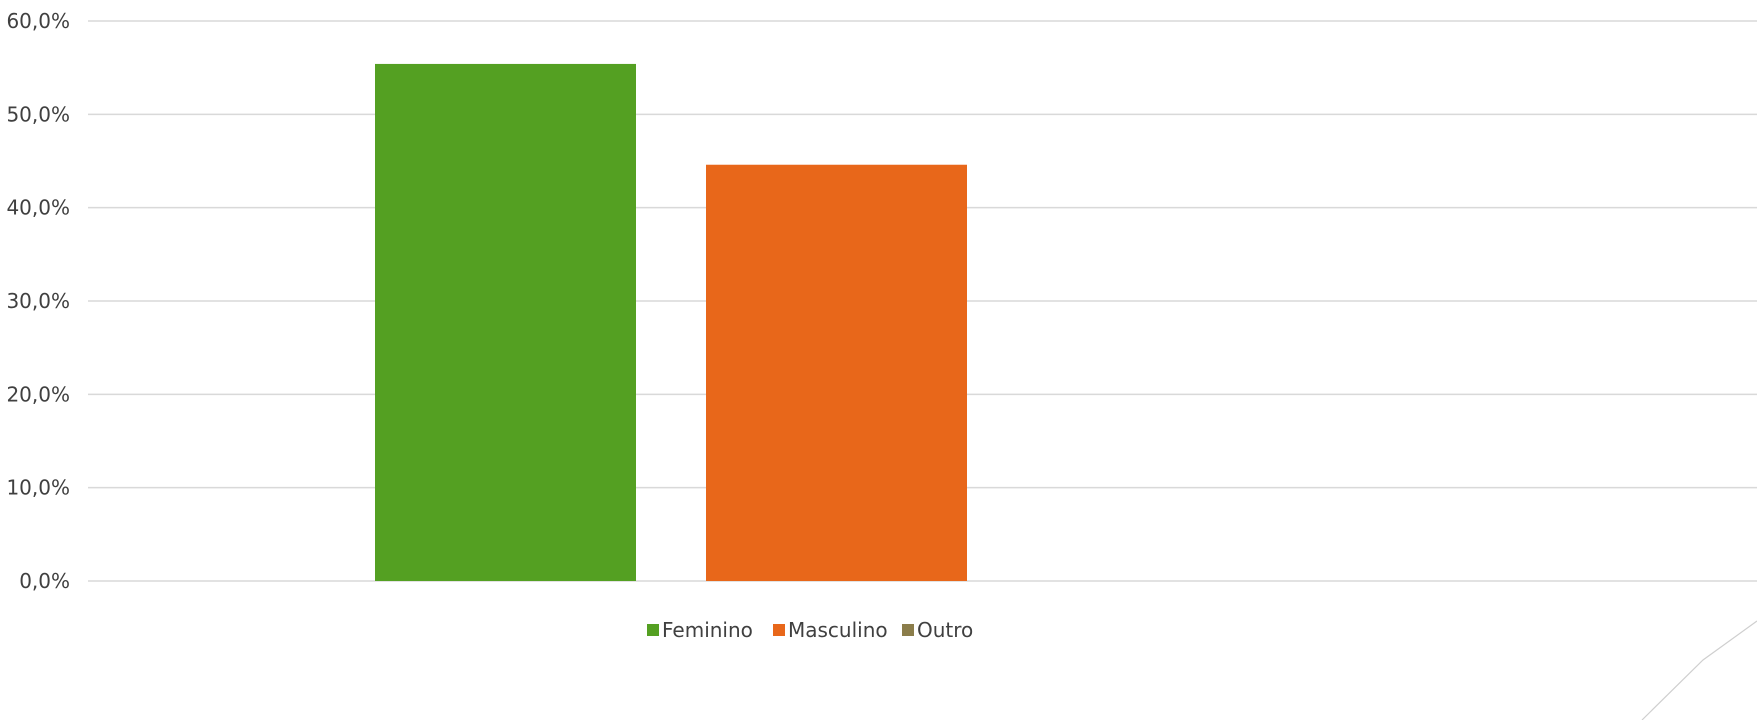 The width and height of the screenshot is (1757, 720). What do you see at coordinates (945, 630) in the screenshot?
I see `legend-label-outro: Outro` at bounding box center [945, 630].